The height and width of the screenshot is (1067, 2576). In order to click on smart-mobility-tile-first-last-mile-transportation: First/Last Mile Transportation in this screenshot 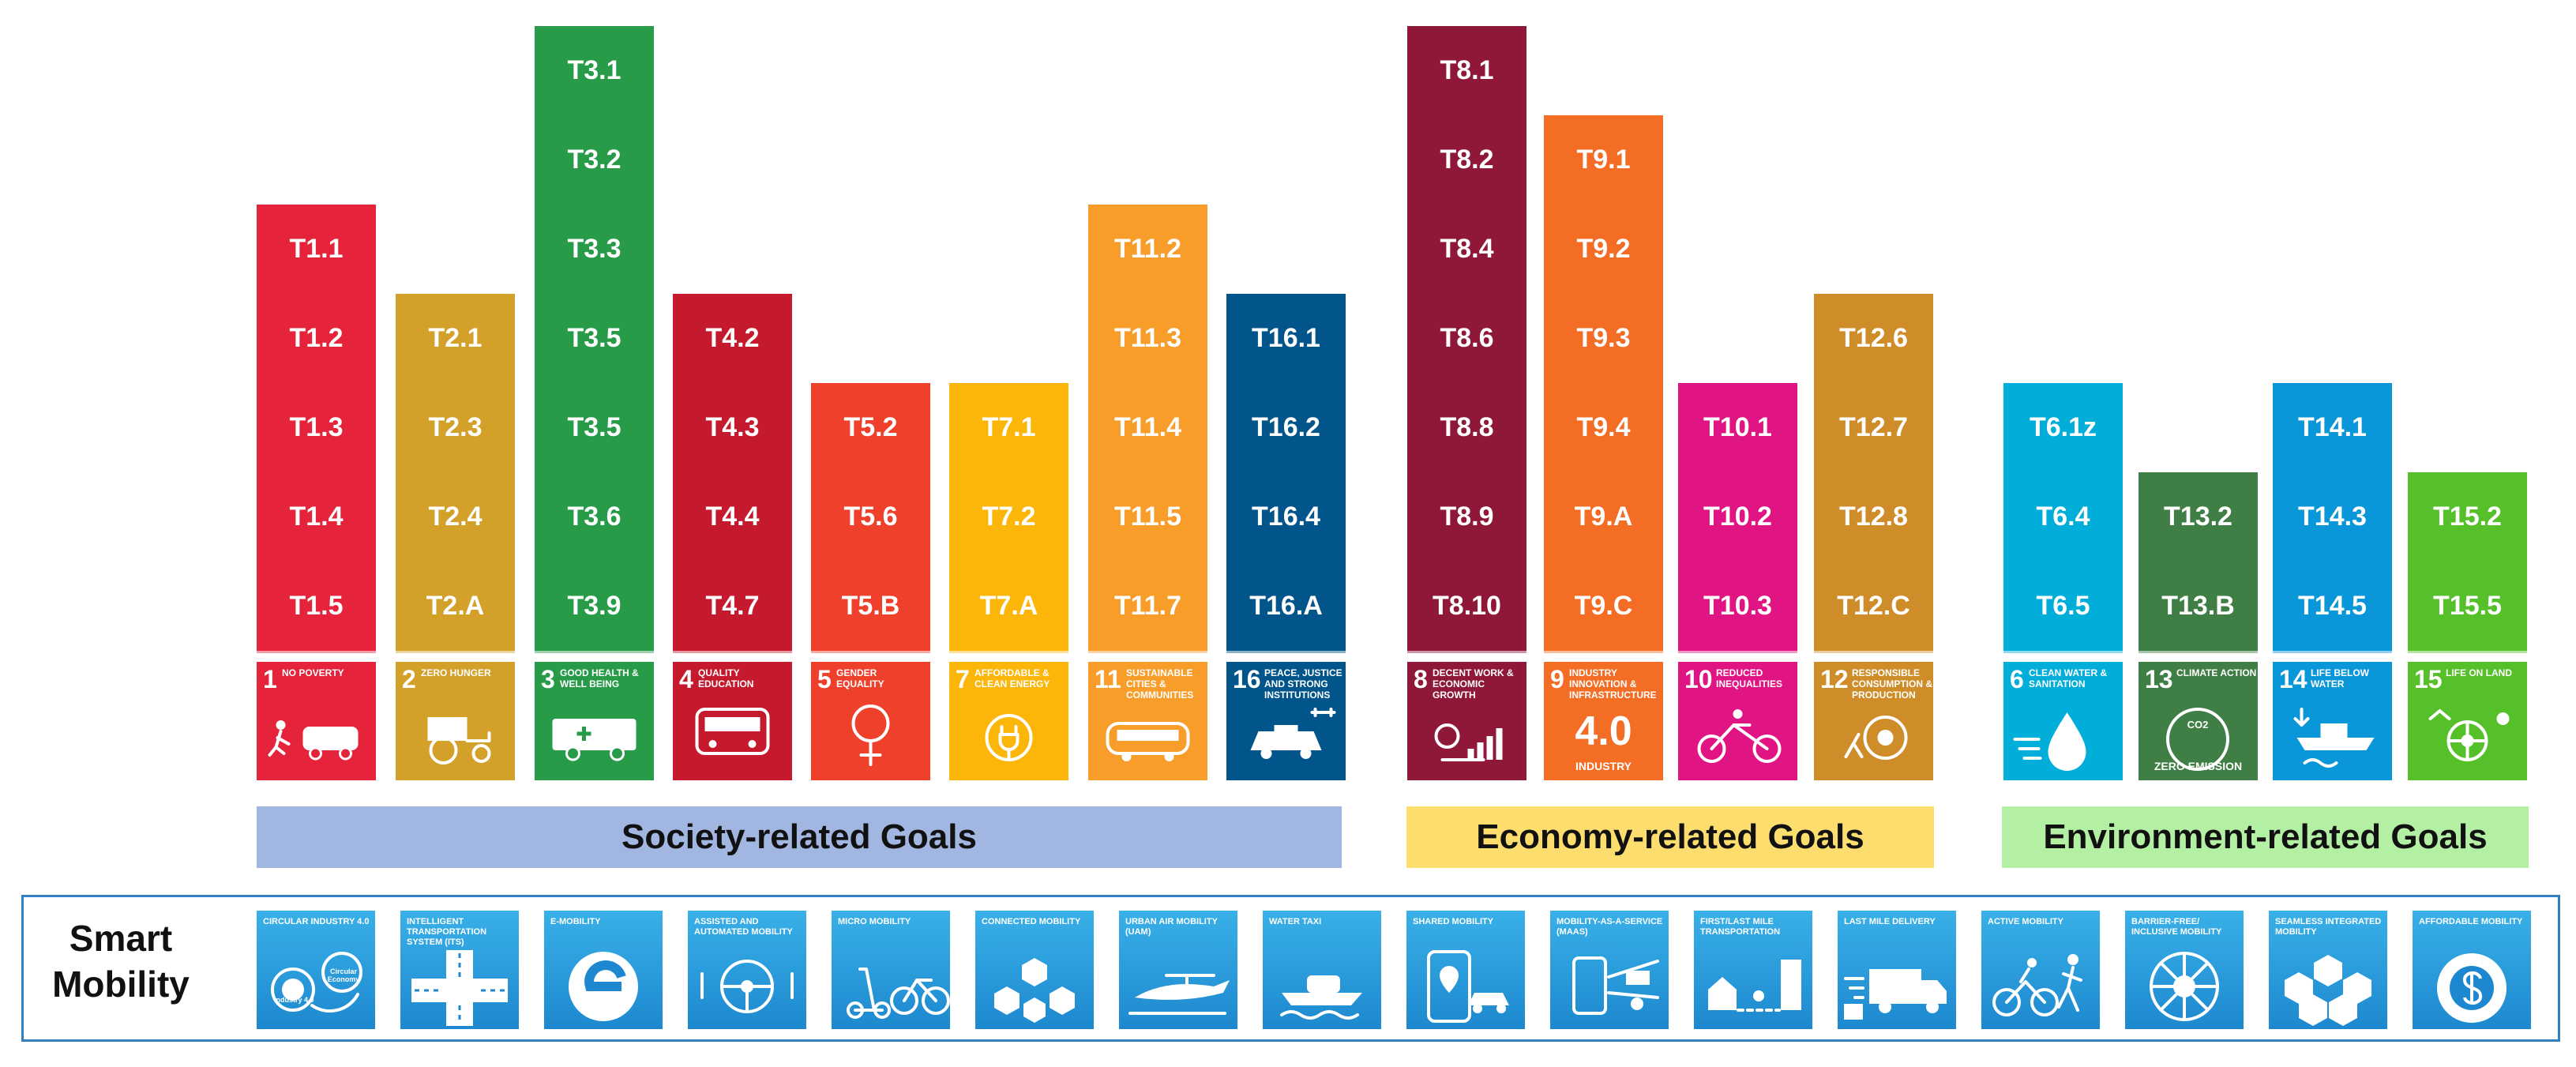, I will do `click(1753, 970)`.